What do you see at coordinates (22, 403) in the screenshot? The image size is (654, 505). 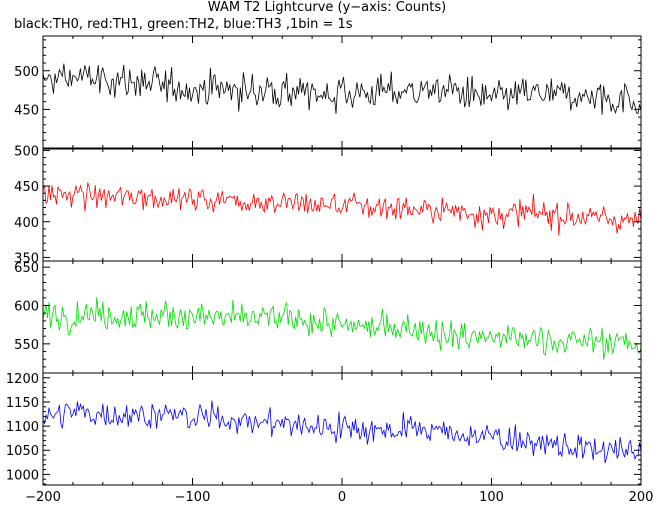 I see `y-tick-label-3-3: 1150` at bounding box center [22, 403].